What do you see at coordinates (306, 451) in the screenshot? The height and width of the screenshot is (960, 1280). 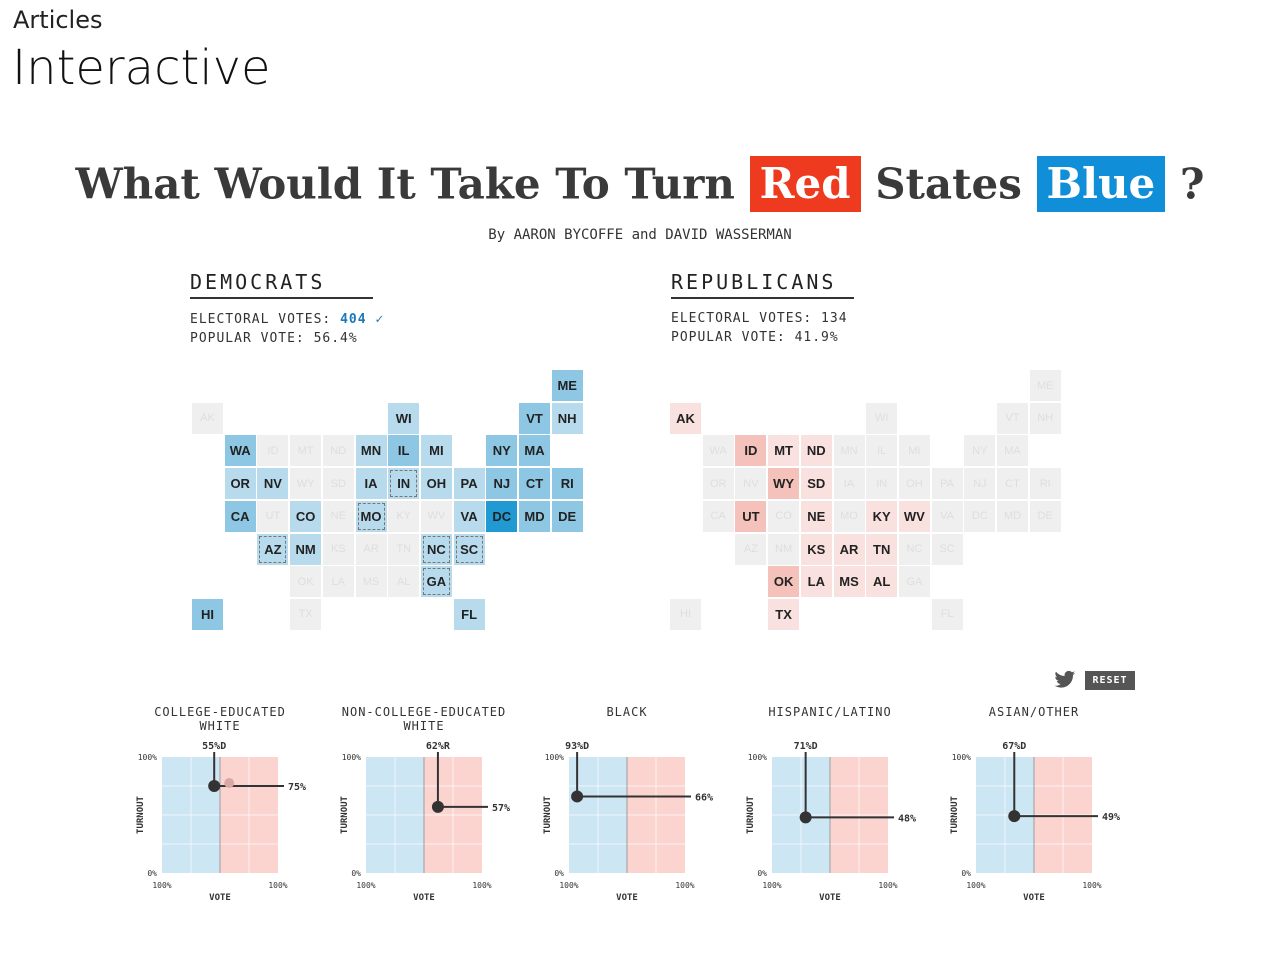 I see `dem-tile-mt: MT` at bounding box center [306, 451].